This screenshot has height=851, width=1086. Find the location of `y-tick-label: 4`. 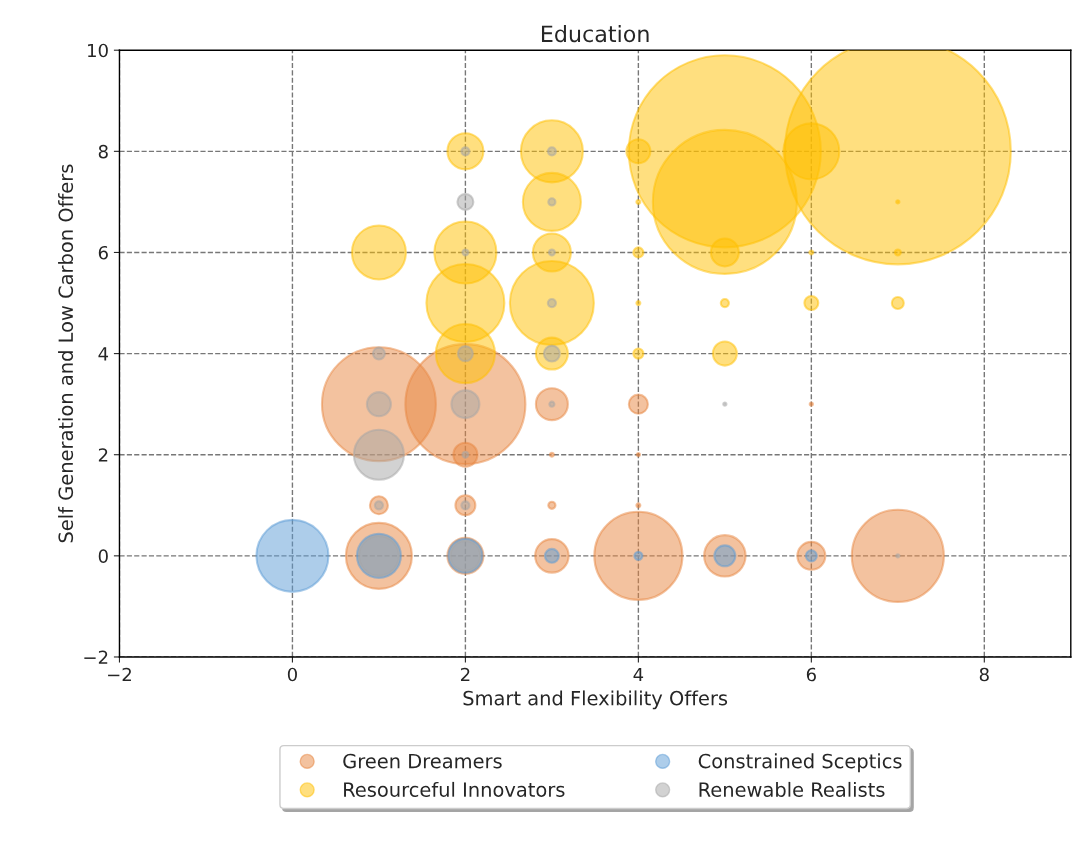

y-tick-label: 4 is located at coordinates (103, 354).